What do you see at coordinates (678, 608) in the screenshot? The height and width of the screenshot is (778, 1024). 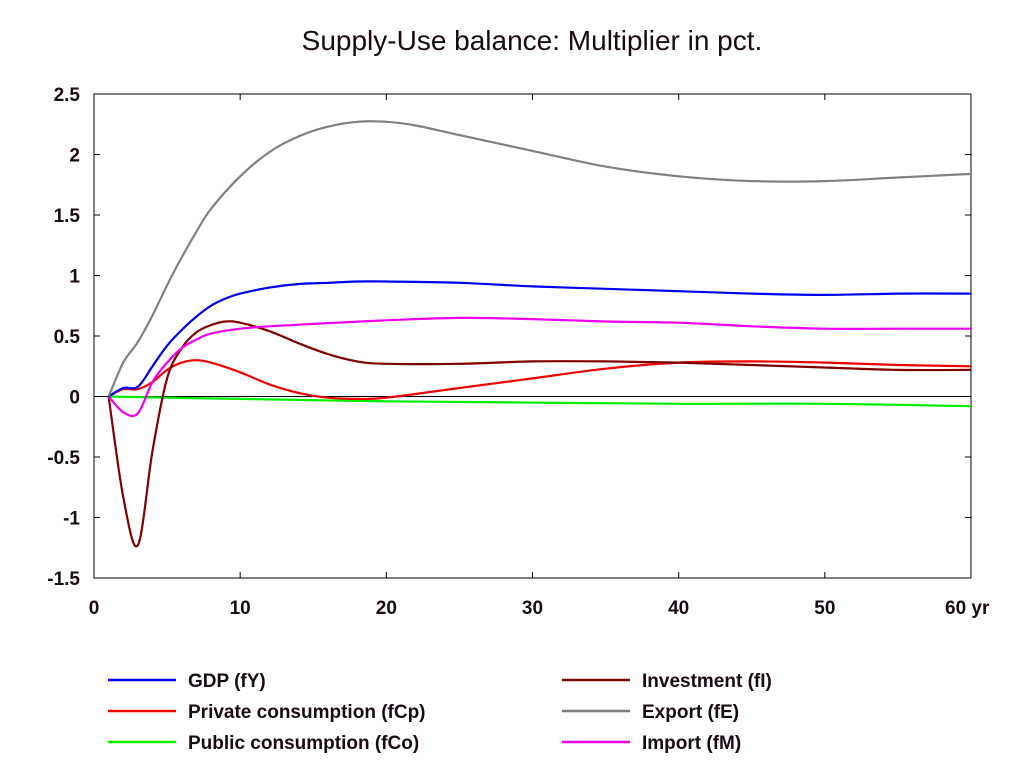 I see `x-tick-label: 40` at bounding box center [678, 608].